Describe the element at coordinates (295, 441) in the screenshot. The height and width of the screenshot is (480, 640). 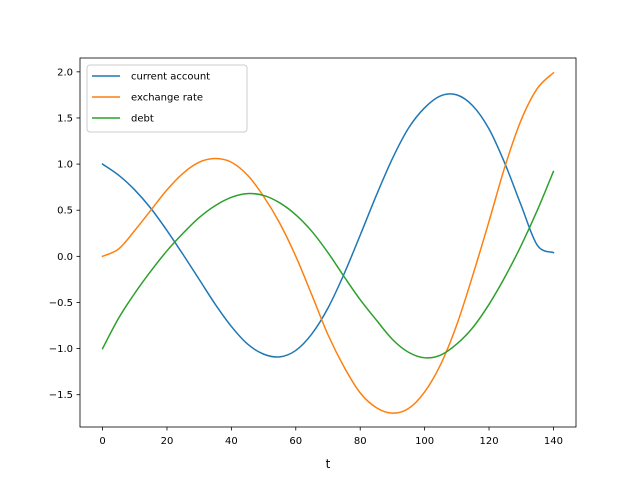
I see `x-tick-label: 60` at that location.